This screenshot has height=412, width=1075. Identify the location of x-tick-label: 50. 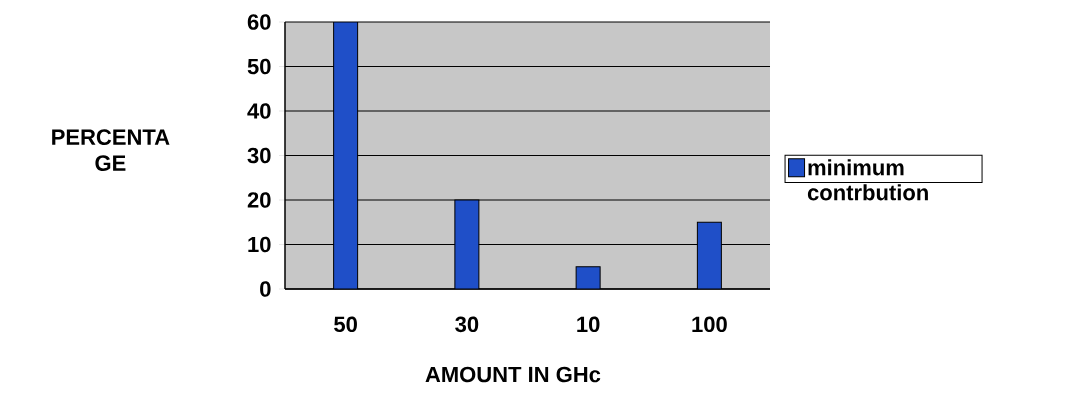
(345, 324).